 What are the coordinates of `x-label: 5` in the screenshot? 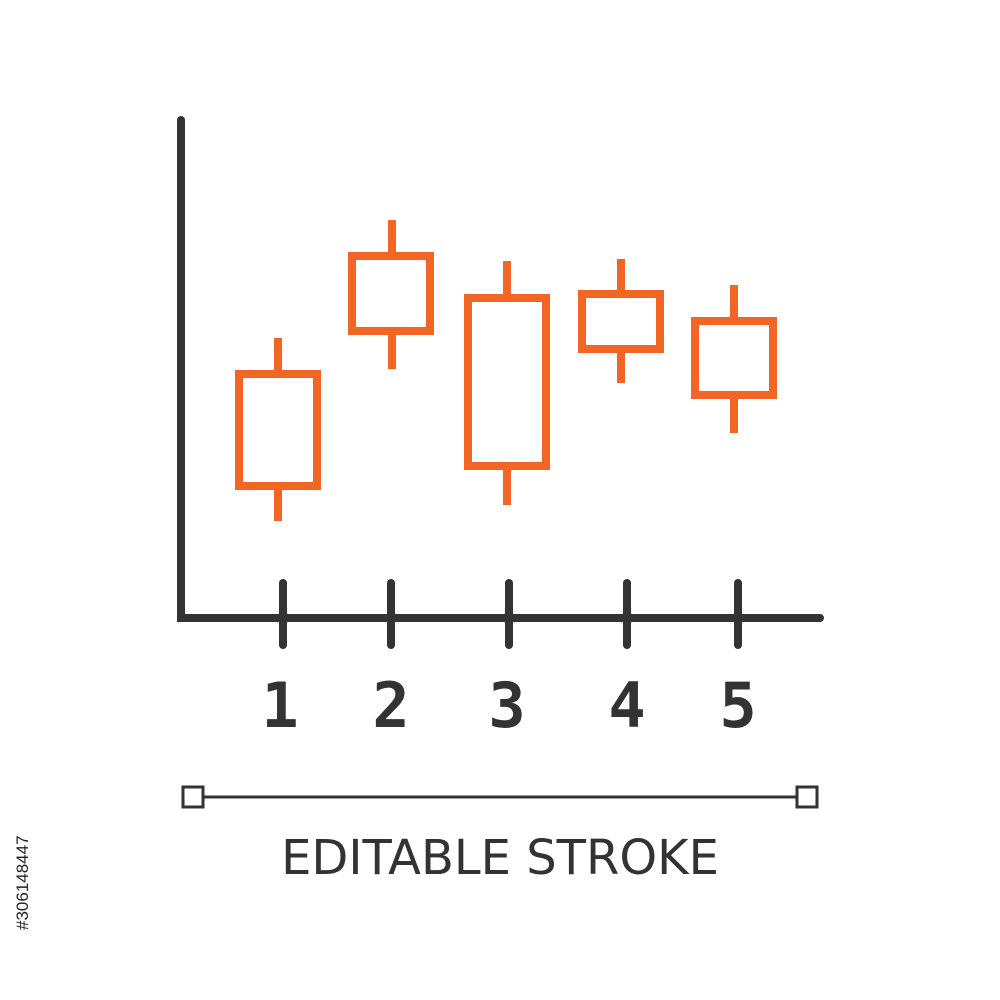 It's located at (737, 705).